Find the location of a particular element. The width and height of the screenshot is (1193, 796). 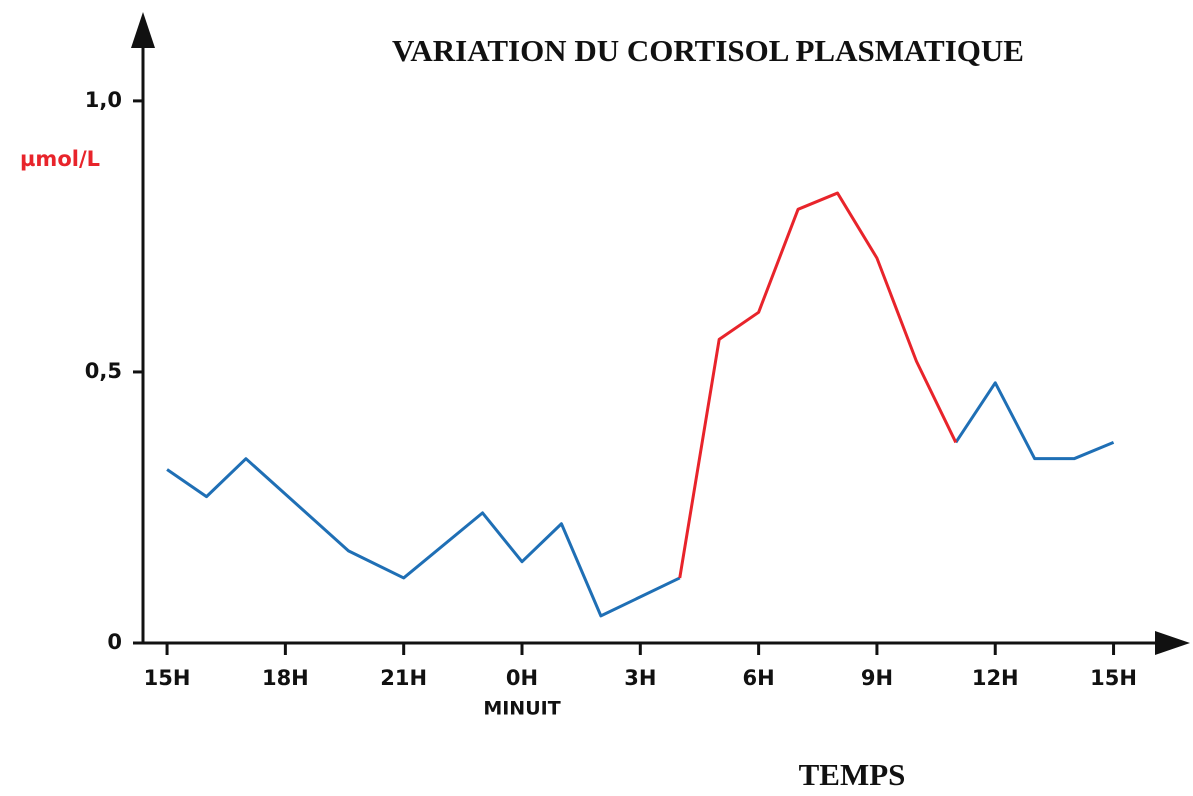

x-tick-label: 0H is located at coordinates (522, 678).